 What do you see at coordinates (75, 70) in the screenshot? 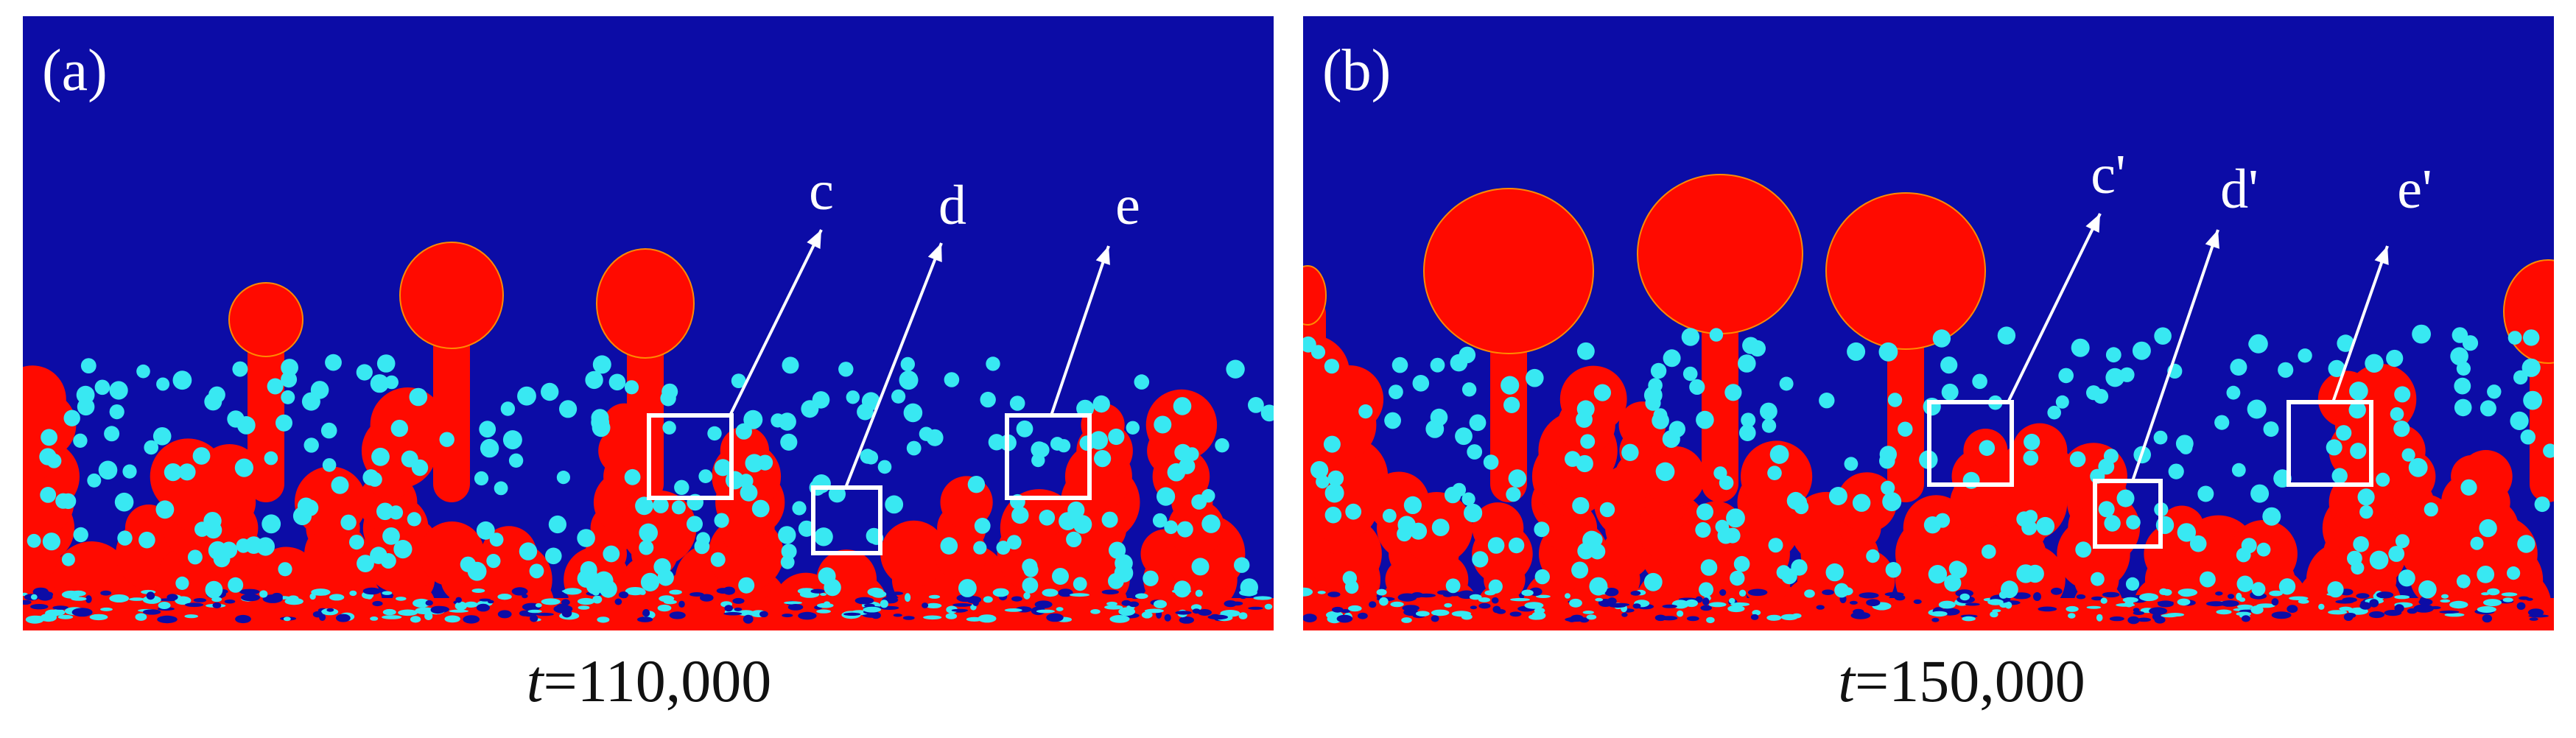
I see `panel-label: (a)` at bounding box center [75, 70].